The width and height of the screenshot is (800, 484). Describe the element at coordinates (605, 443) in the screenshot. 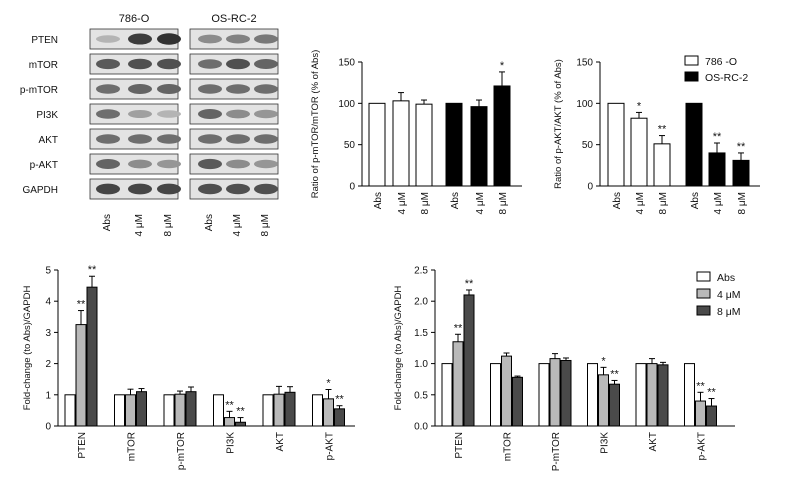

I see `x-tick-label: PI3K` at that location.